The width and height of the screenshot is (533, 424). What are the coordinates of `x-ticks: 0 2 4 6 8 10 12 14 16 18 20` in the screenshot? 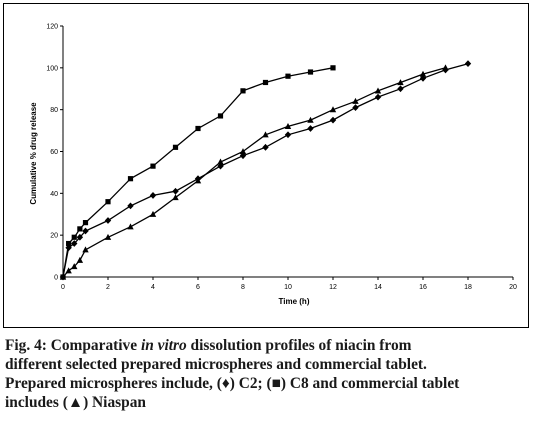 It's located at (289, 284).